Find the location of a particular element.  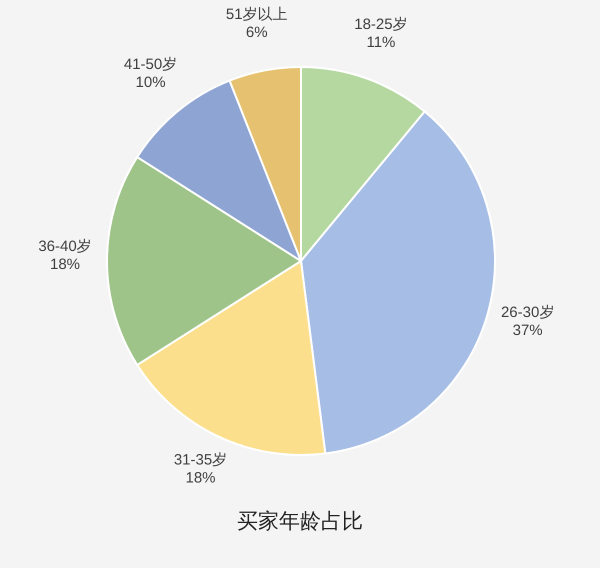

text: 买家年龄占比 is located at coordinates (300, 521).